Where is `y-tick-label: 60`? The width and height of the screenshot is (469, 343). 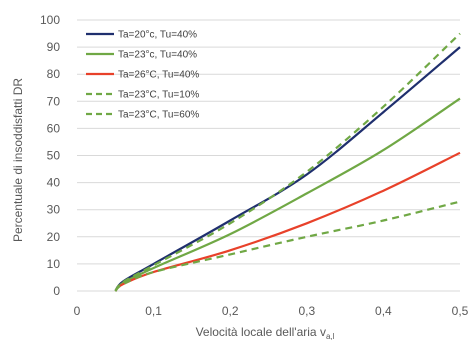 y-tick-label: 60 is located at coordinates (54, 128).